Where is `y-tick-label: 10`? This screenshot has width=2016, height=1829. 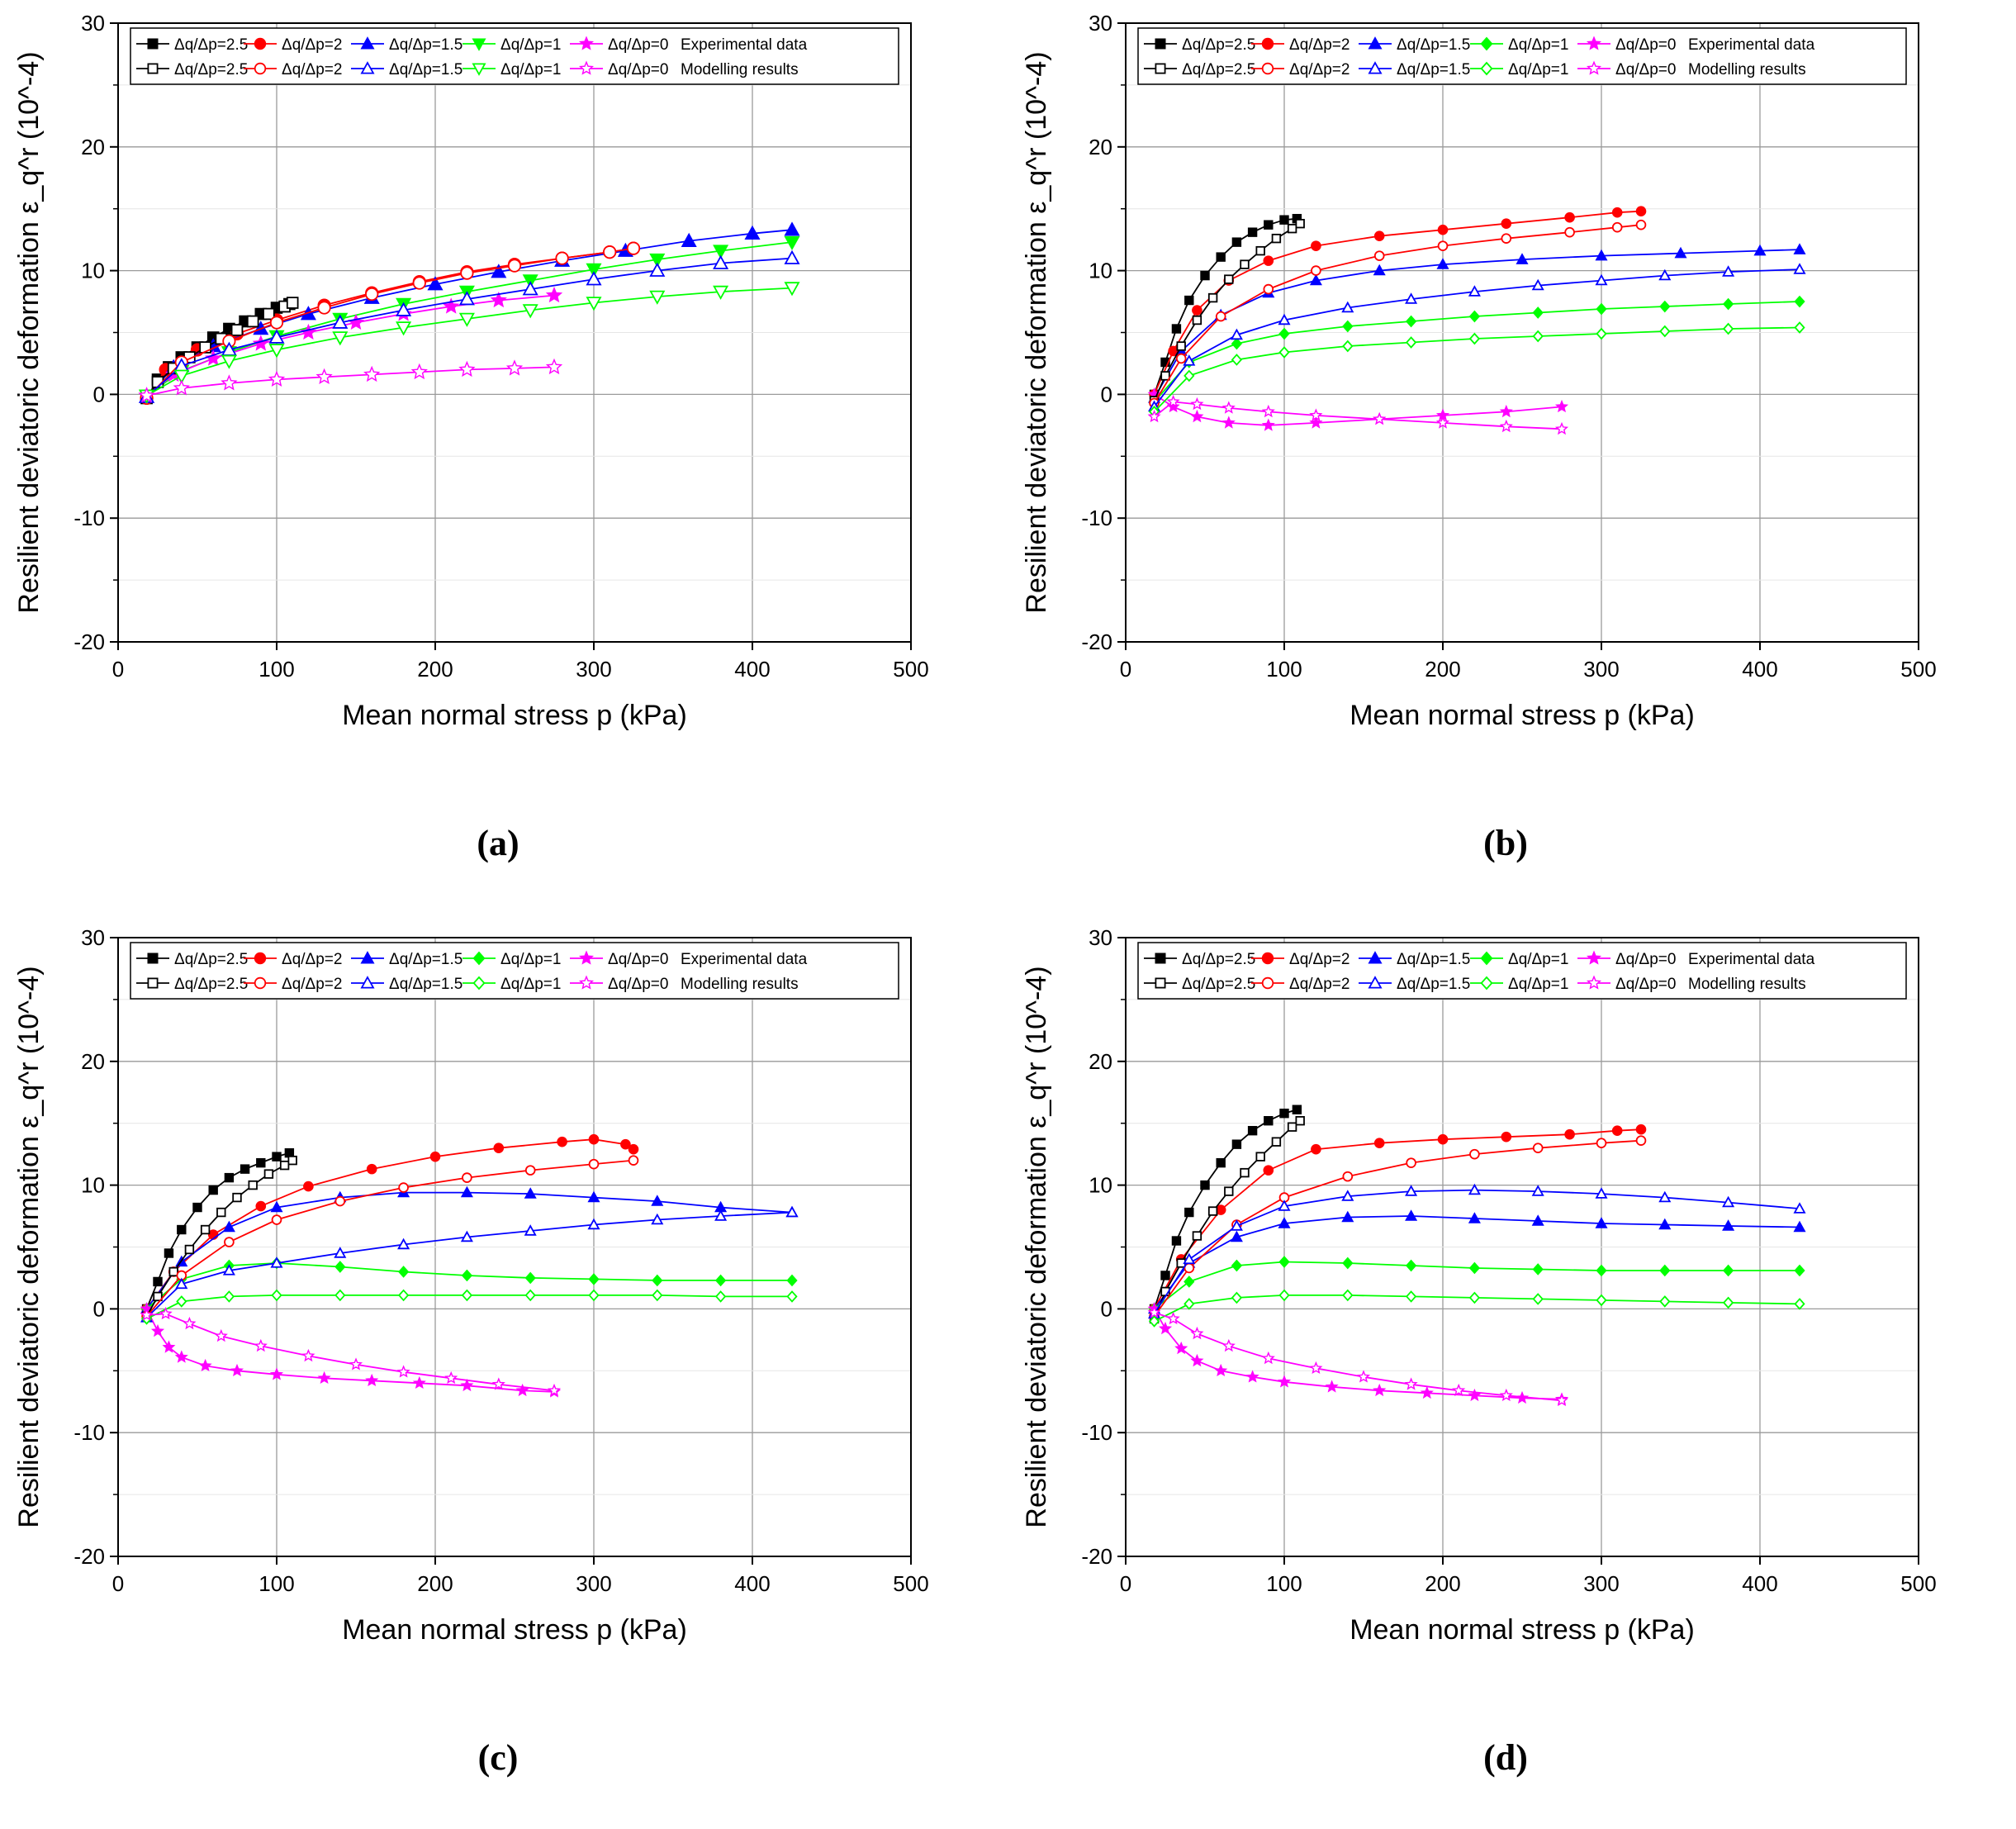 y-tick-label: 10 is located at coordinates (93, 271).